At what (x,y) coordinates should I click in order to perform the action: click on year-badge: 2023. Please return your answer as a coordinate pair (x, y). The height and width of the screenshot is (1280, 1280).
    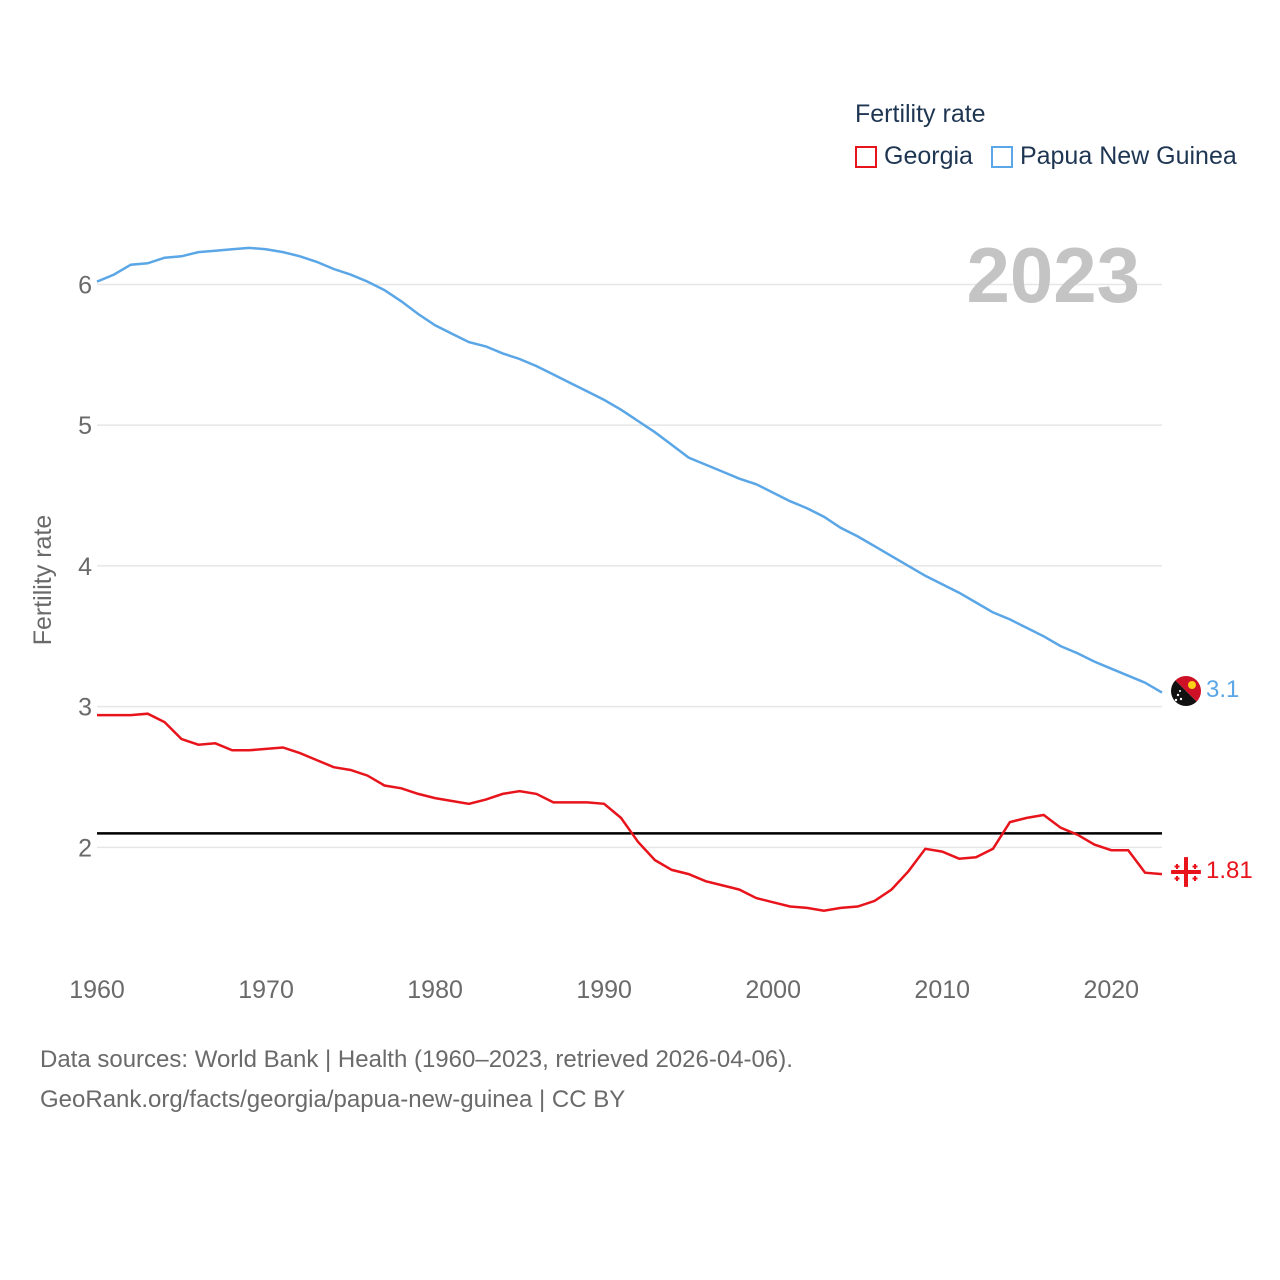
    Looking at the image, I should click on (1053, 275).